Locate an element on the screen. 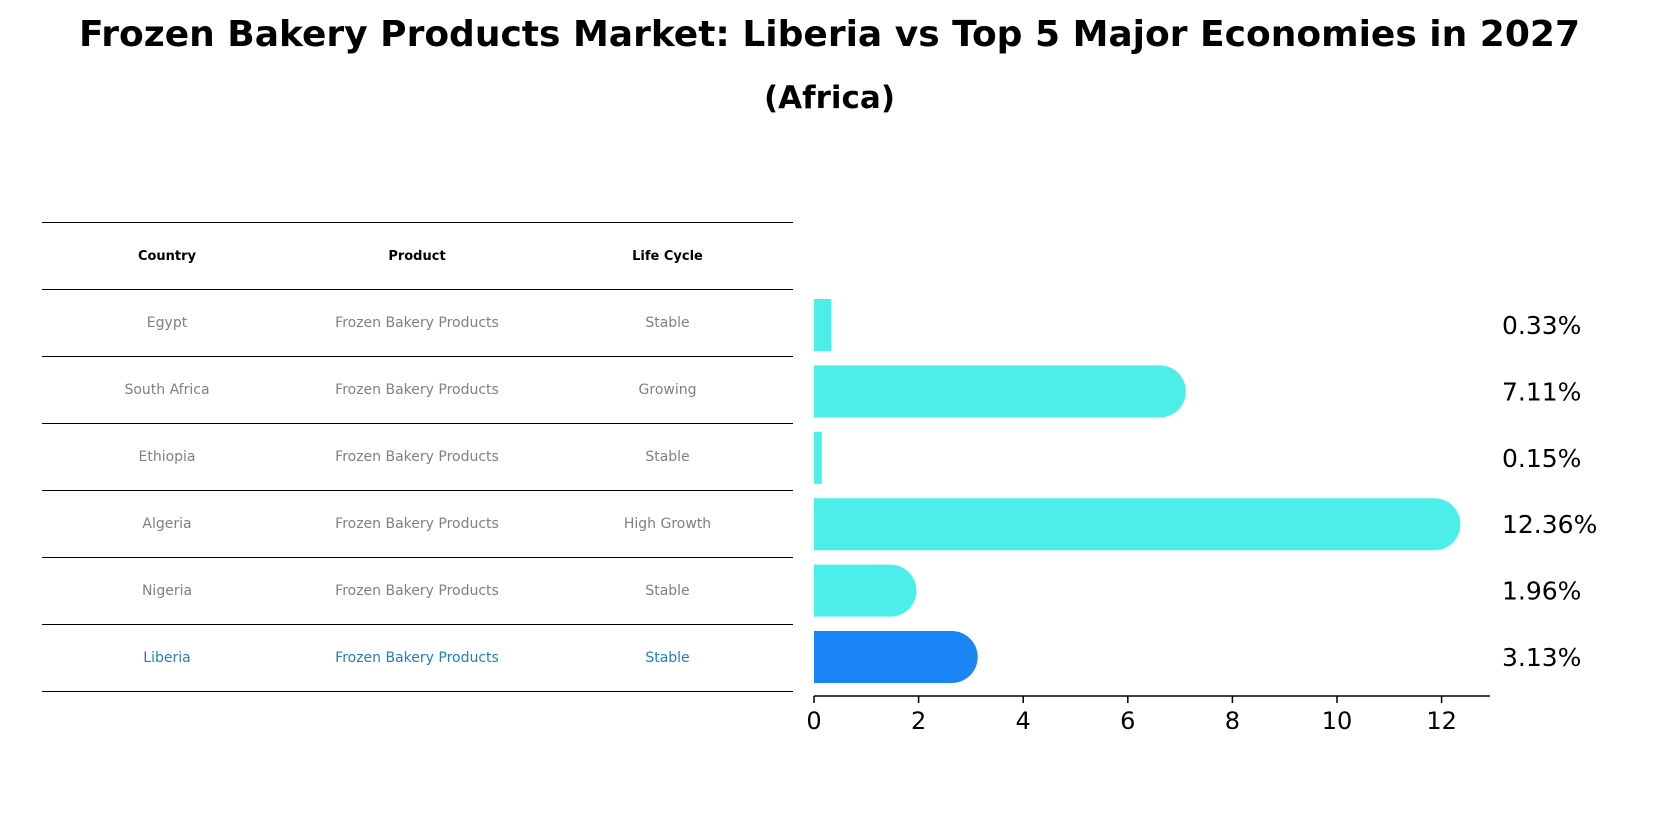 The height and width of the screenshot is (823, 1659). table-row: Ethiopia Frozen Bakery Products Stable is located at coordinates (417, 456).